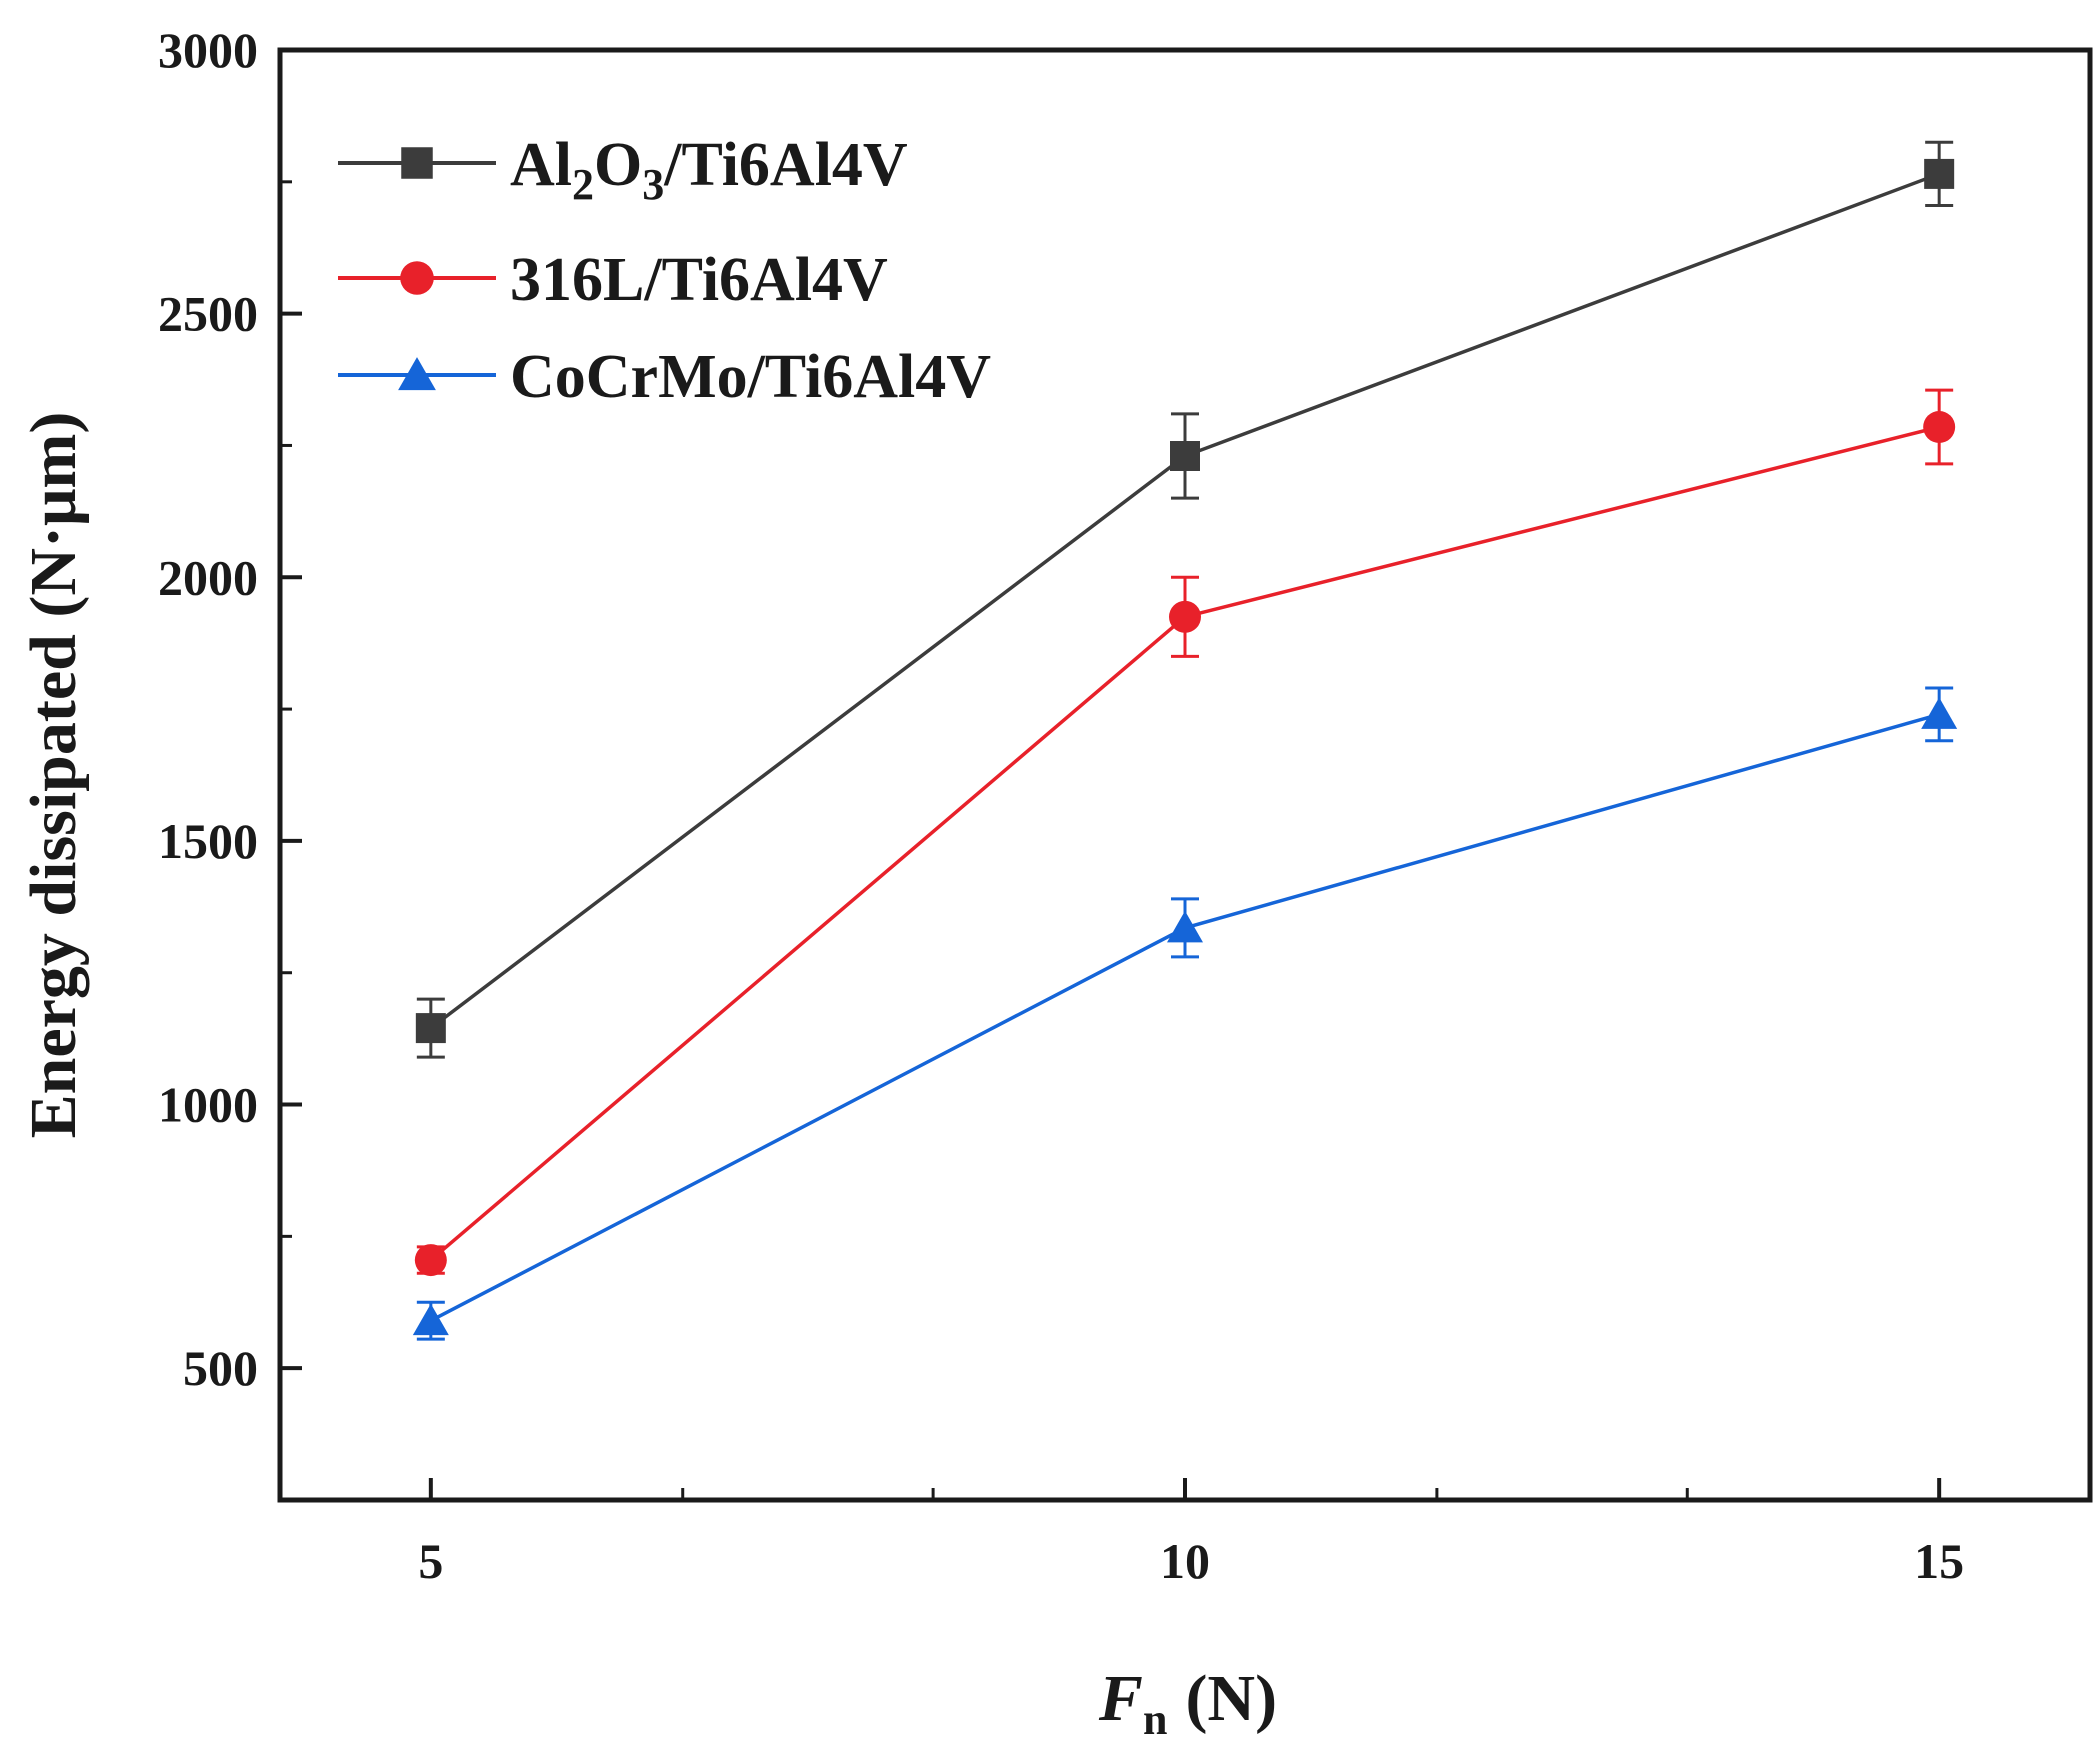  What do you see at coordinates (1185, 1561) in the screenshot?
I see `x-tick-label: 10` at bounding box center [1185, 1561].